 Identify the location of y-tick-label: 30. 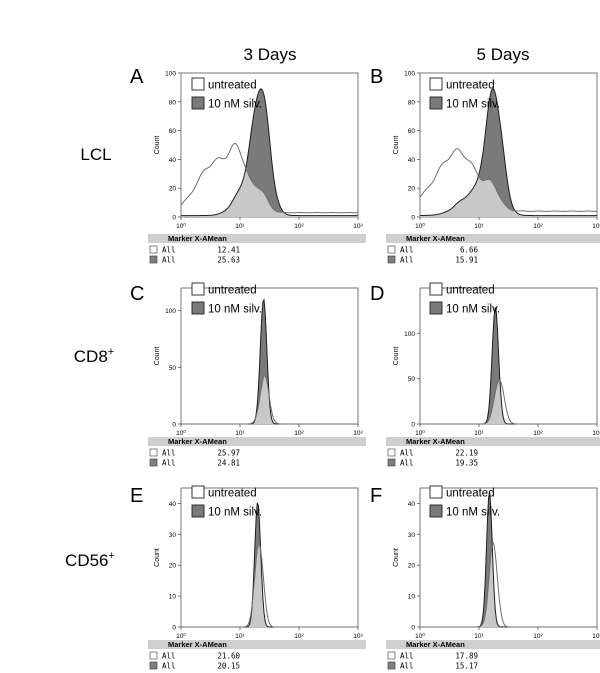
(173, 535).